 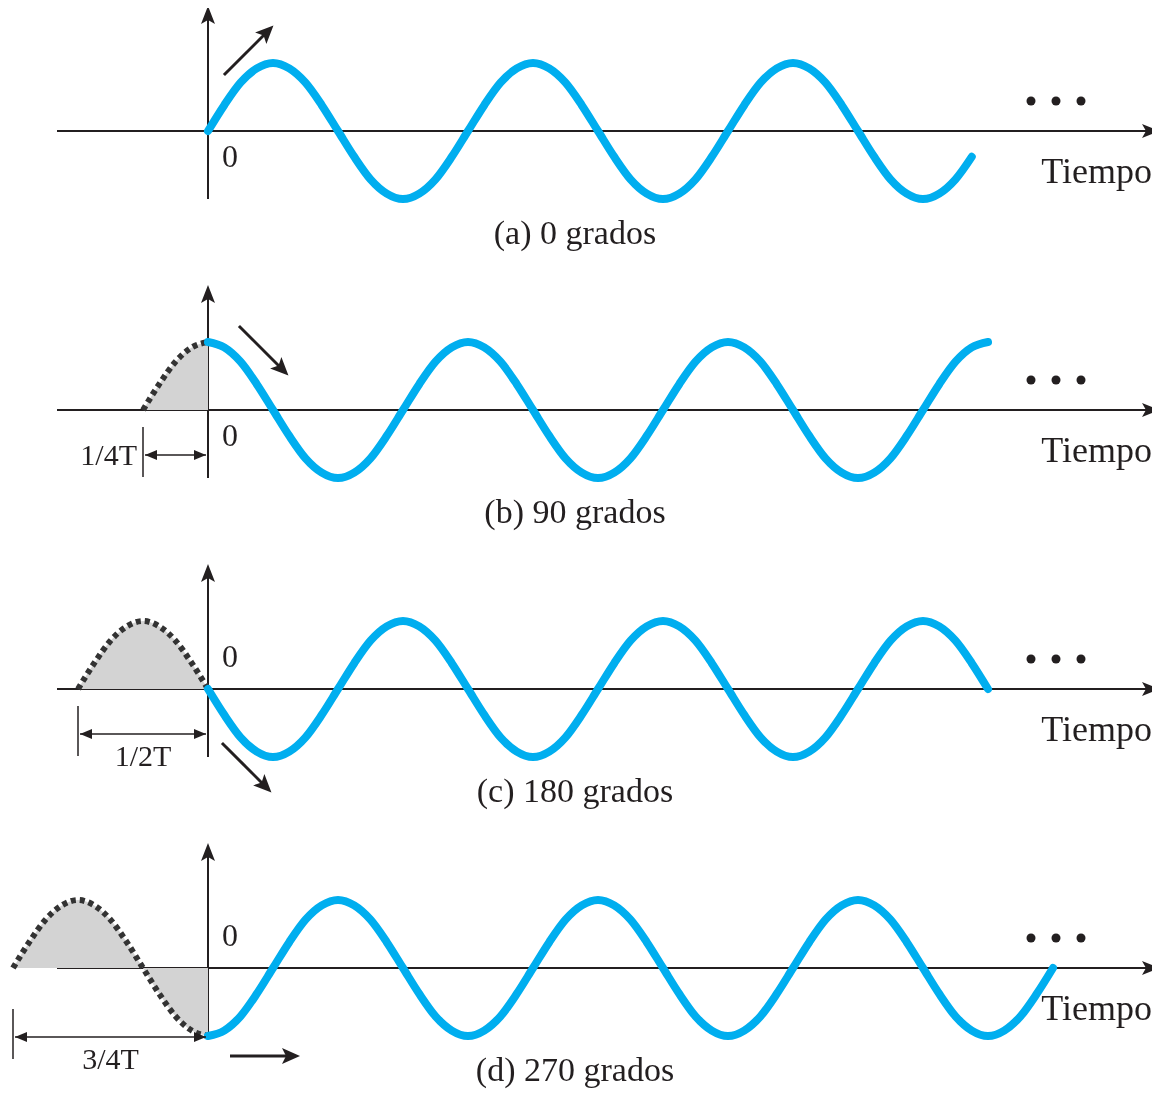 What do you see at coordinates (108, 454) in the screenshot?
I see `annotation: 1/4T` at bounding box center [108, 454].